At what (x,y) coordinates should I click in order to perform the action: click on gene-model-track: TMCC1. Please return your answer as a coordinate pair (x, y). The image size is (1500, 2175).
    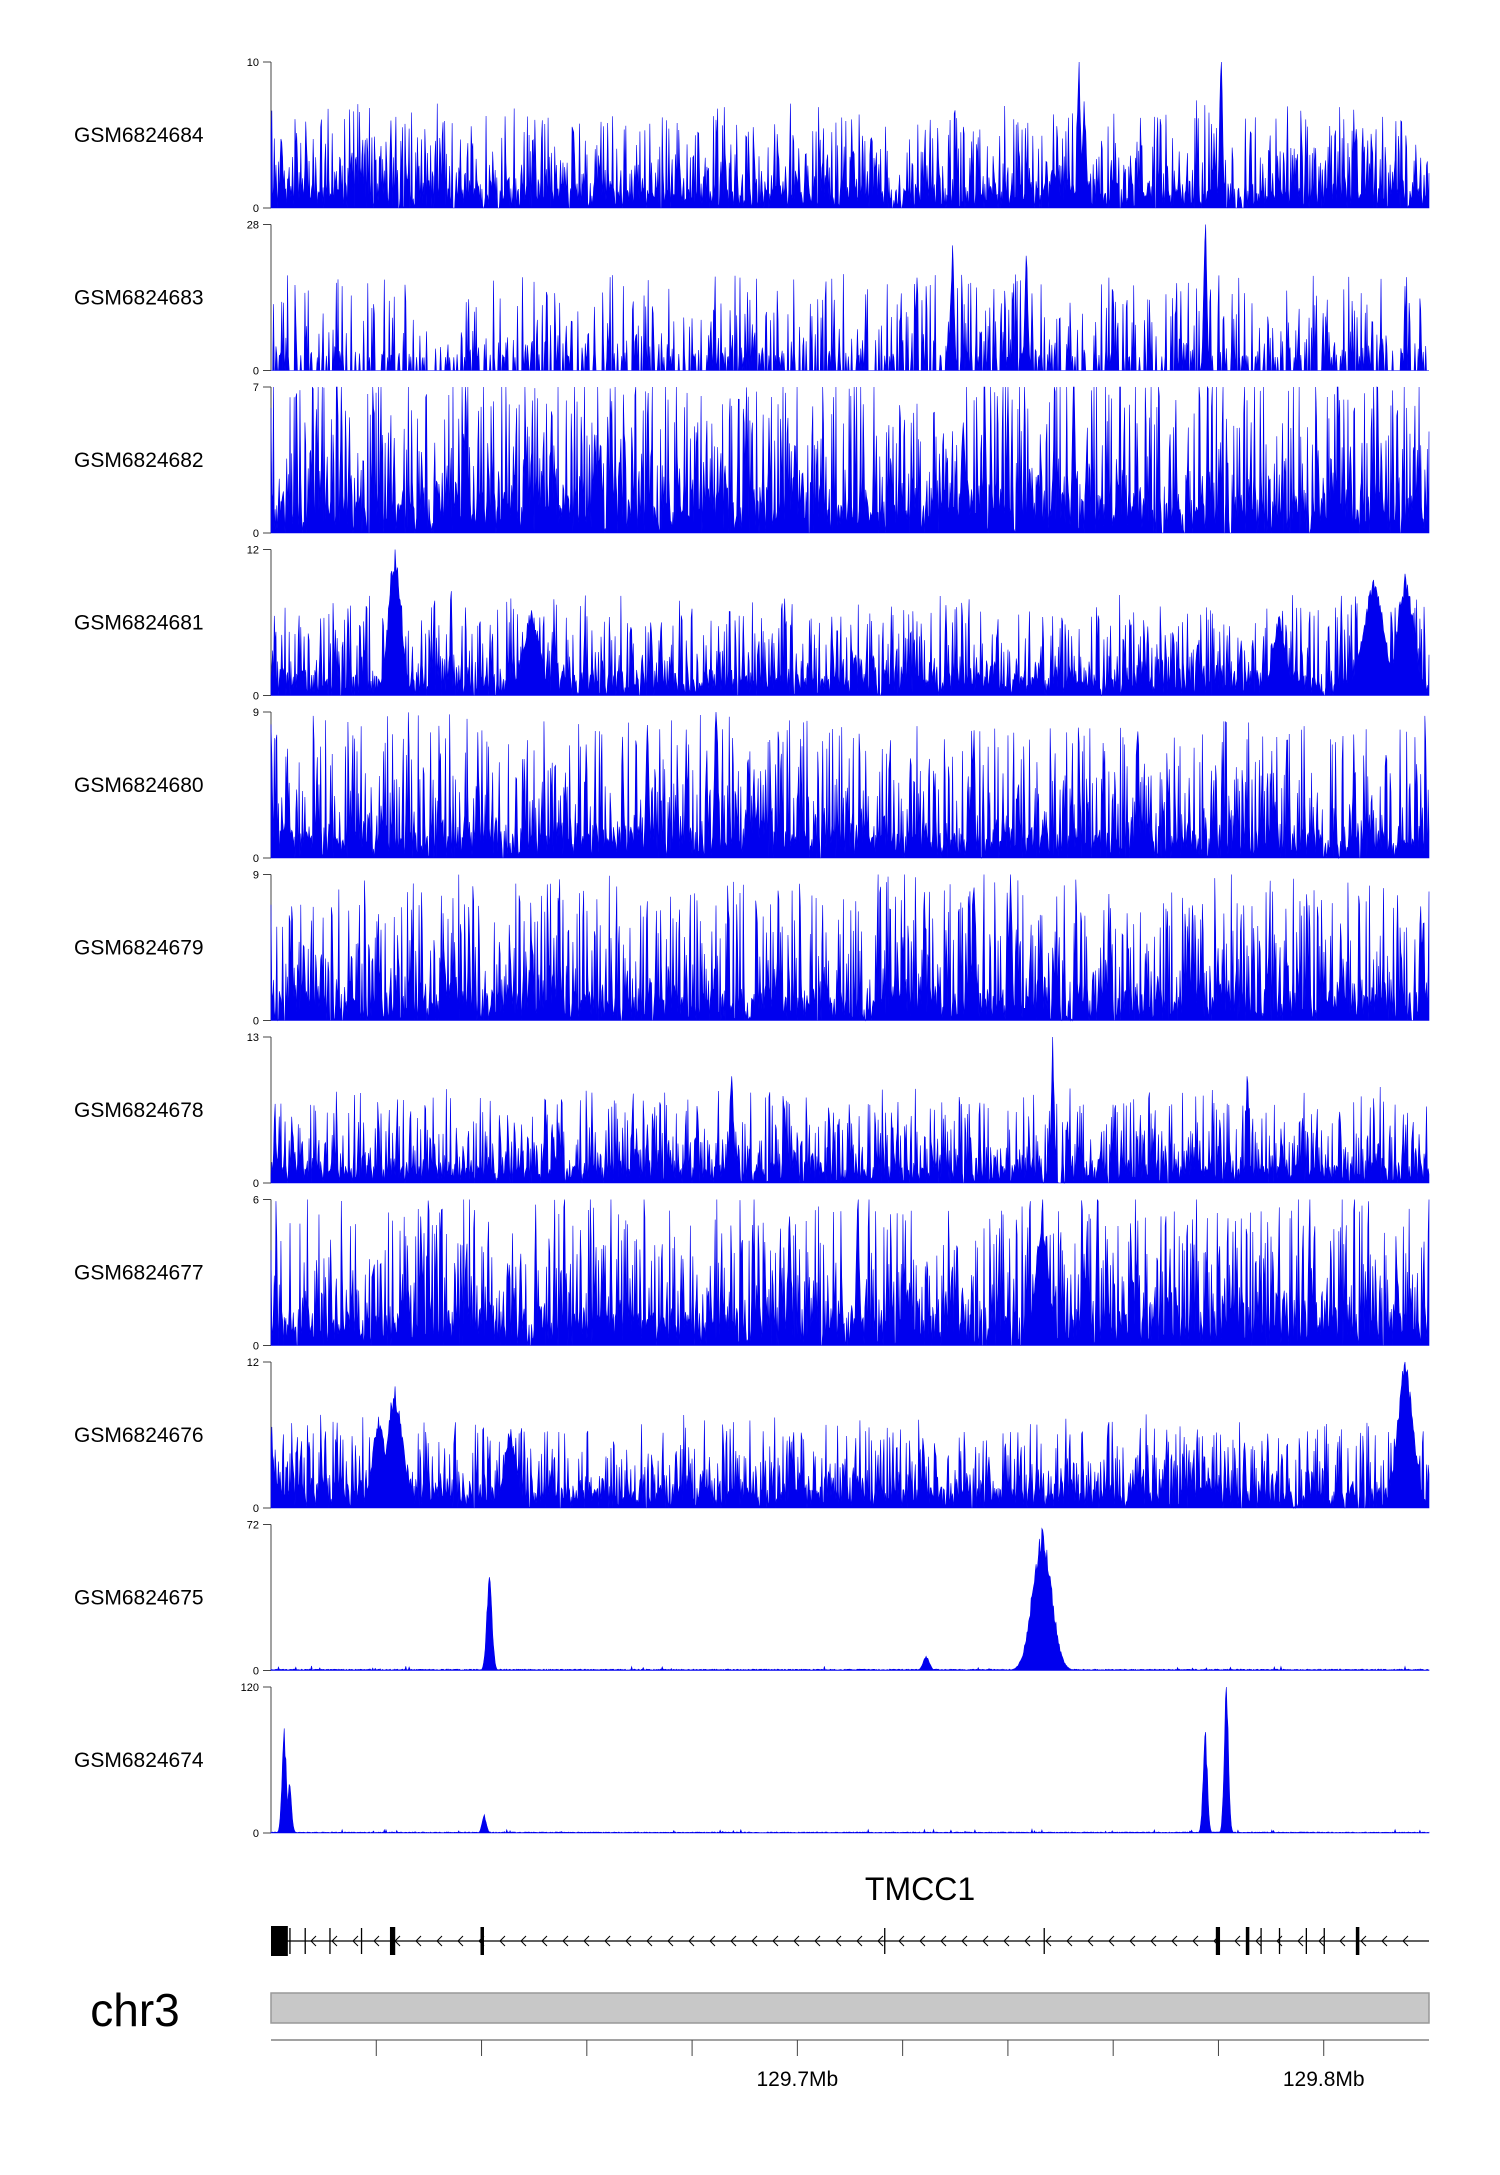
    Looking at the image, I should click on (850, 1913).